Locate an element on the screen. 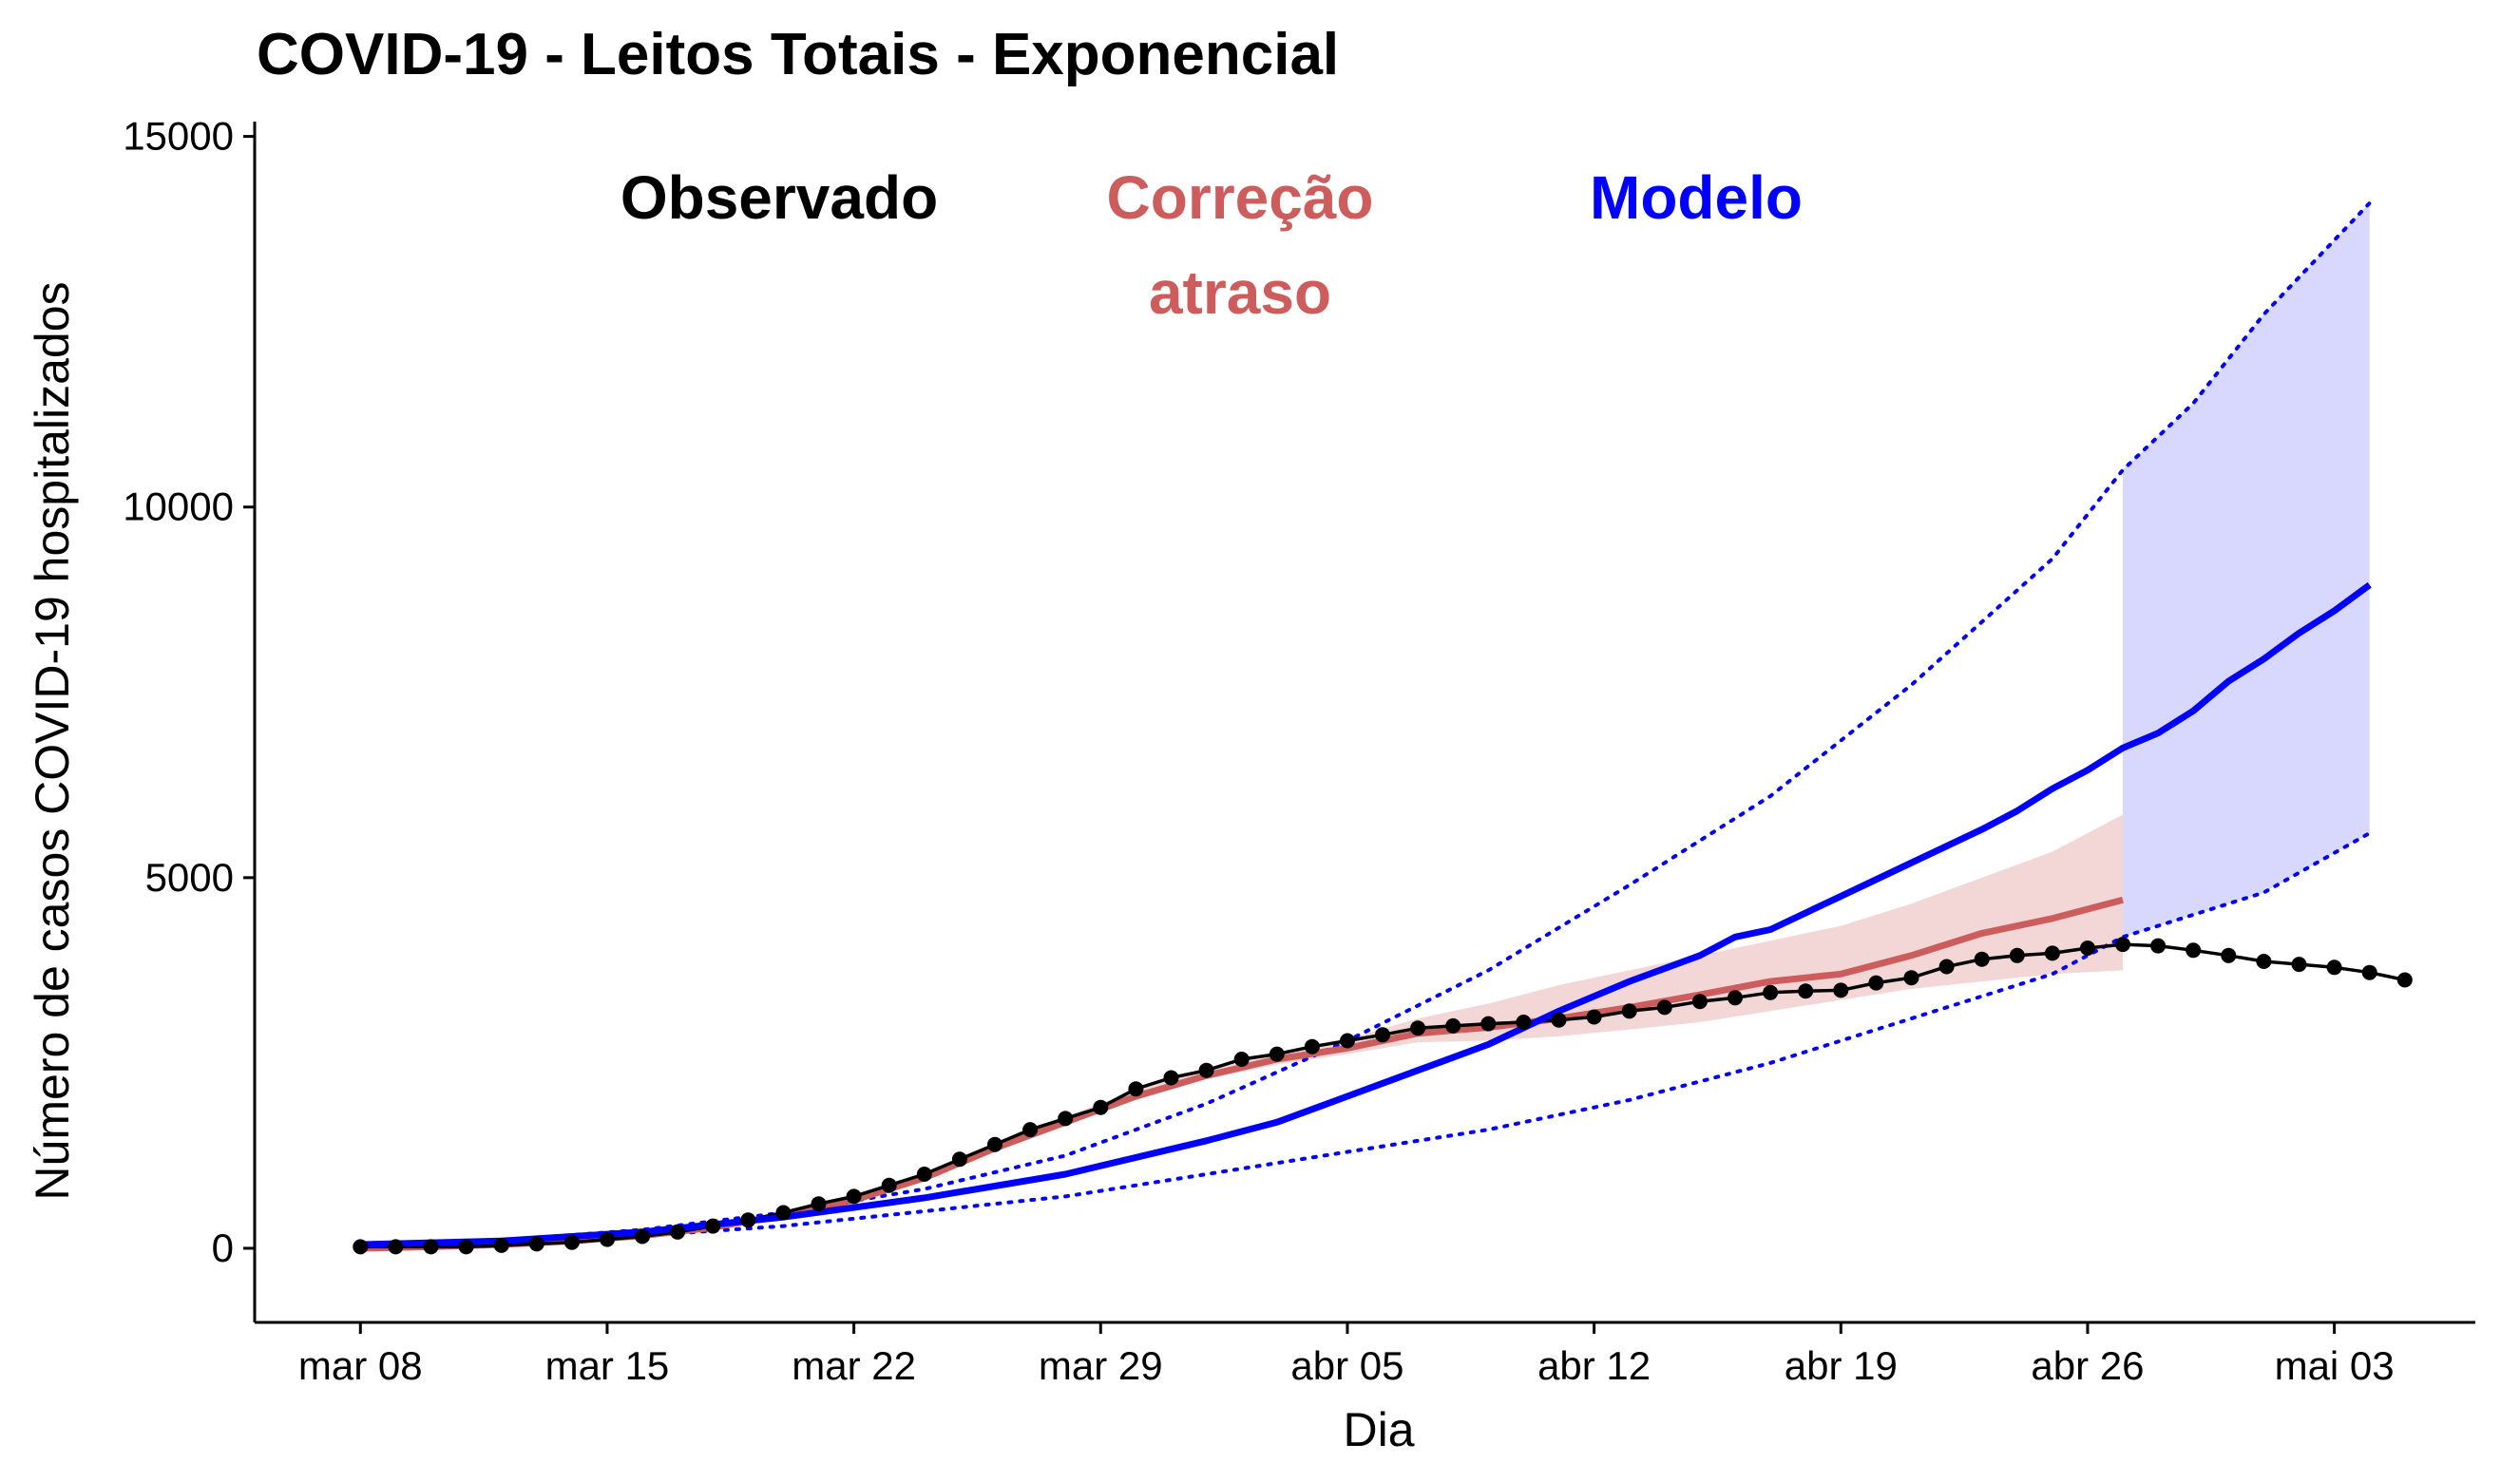 This screenshot has width=2520, height=1482. annotation-modelo: Modelo is located at coordinates (1696, 197).